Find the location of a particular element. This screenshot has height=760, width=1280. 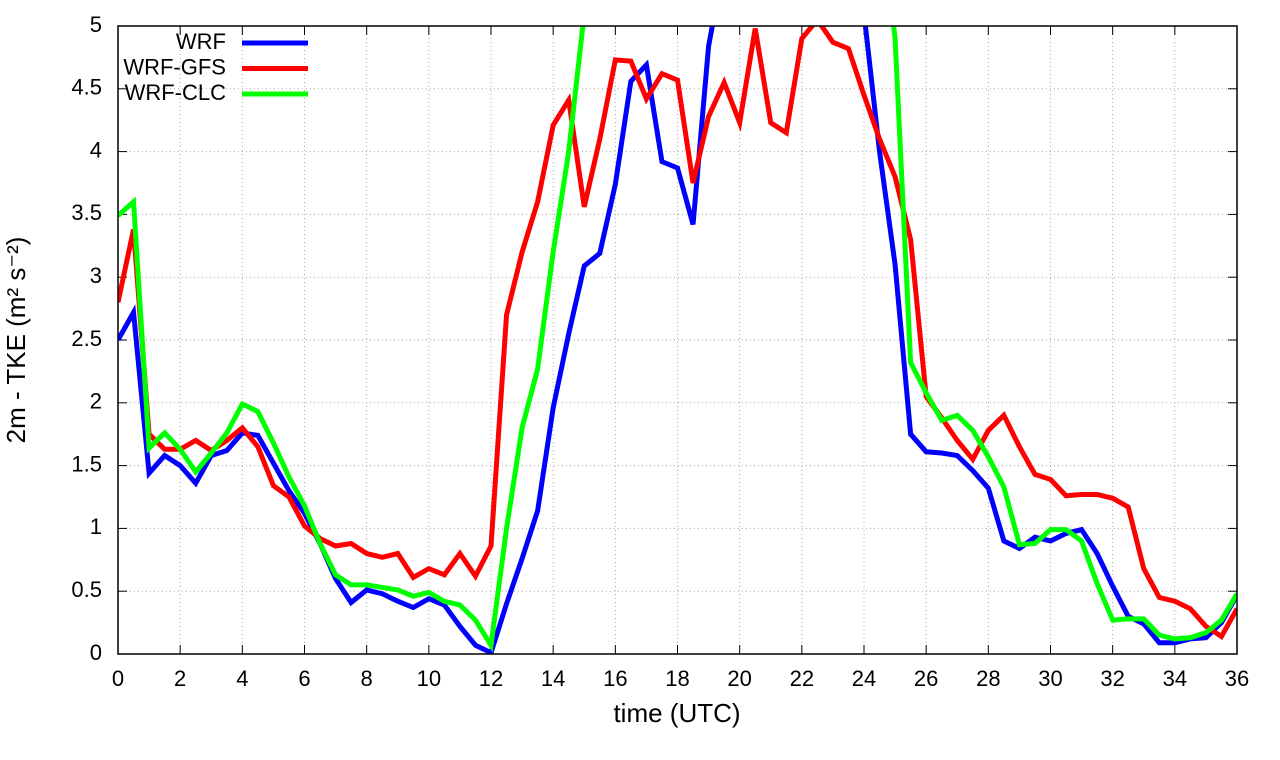

y-tick-label: 3.5 is located at coordinates (86, 212).